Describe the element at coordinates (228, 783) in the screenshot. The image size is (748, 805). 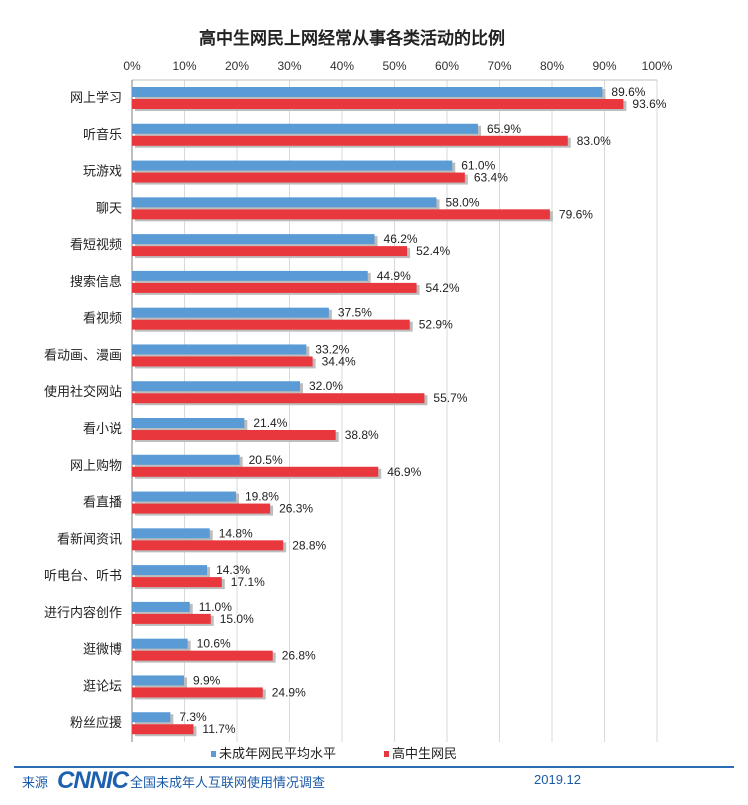
I see `survey-name: 全国未成年人互联网使用情况调查` at that location.